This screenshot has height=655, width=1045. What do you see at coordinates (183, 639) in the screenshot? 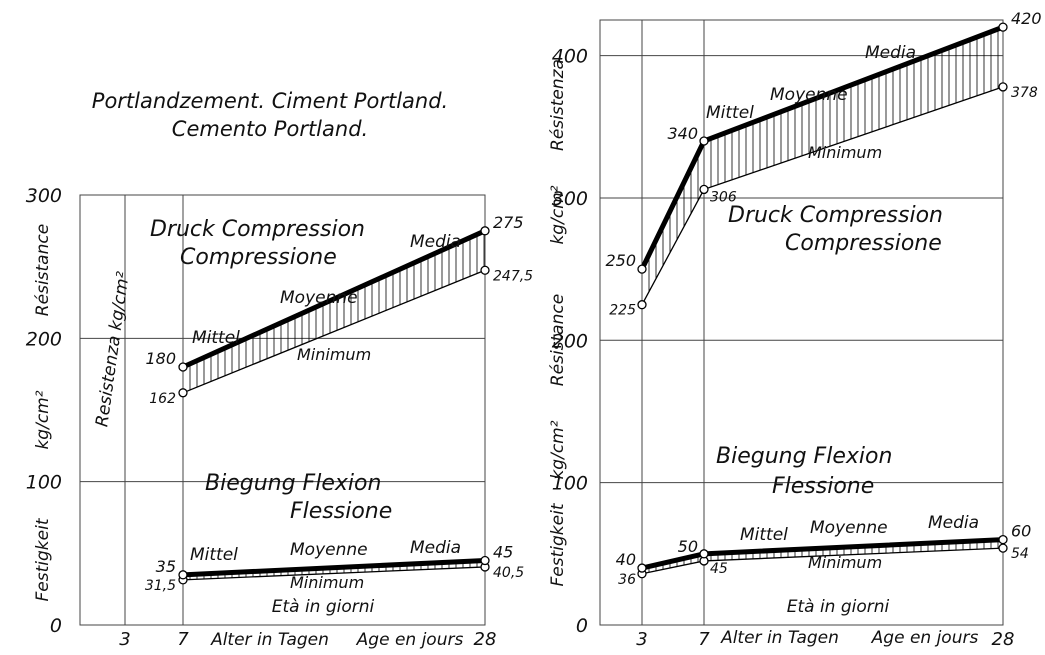
I see `x-tick-label: 7` at bounding box center [183, 639].